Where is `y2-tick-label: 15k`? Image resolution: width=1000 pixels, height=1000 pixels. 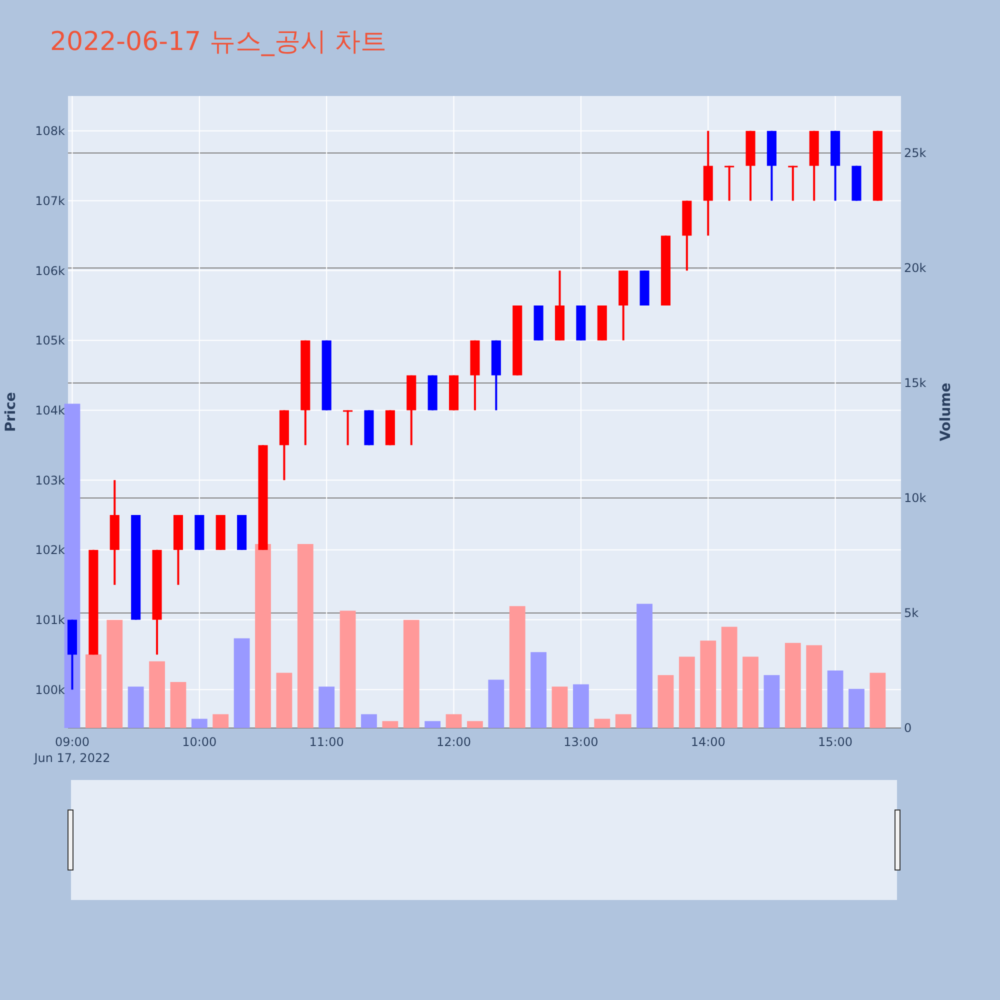
y2-tick-label: 15k is located at coordinates (915, 383).